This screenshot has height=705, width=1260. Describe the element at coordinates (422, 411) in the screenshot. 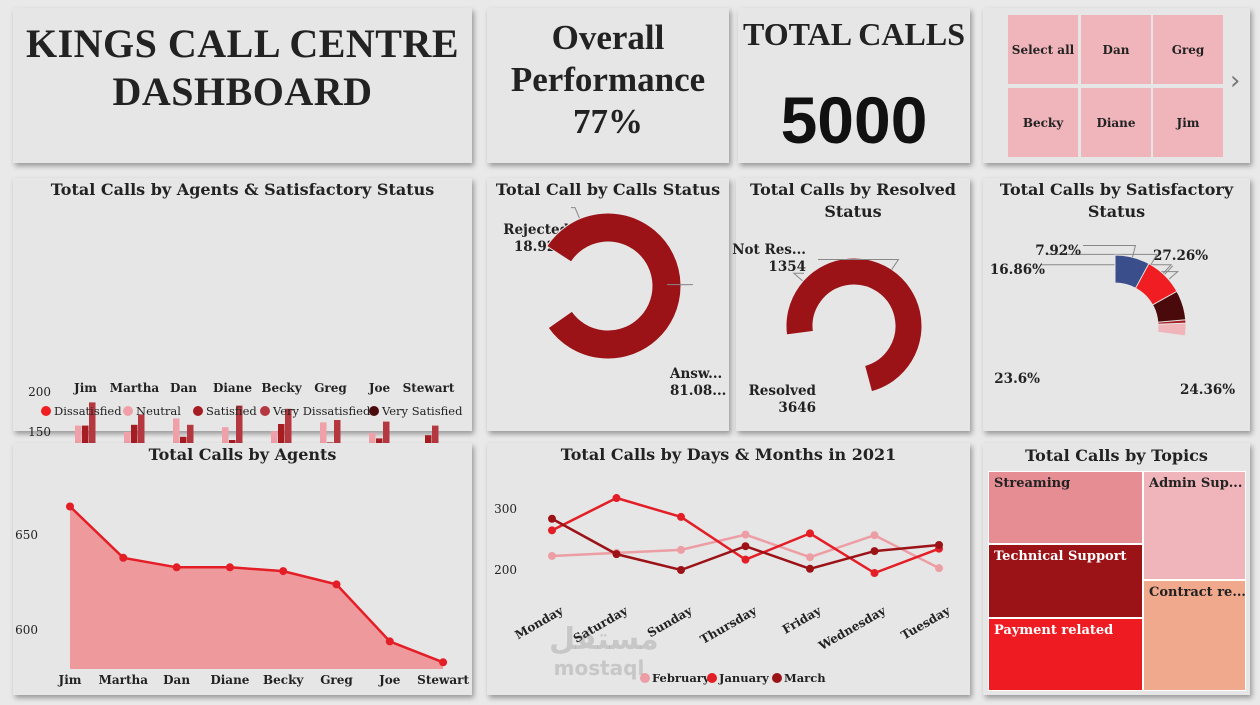

I see `legend-label: Very Satisfied` at that location.